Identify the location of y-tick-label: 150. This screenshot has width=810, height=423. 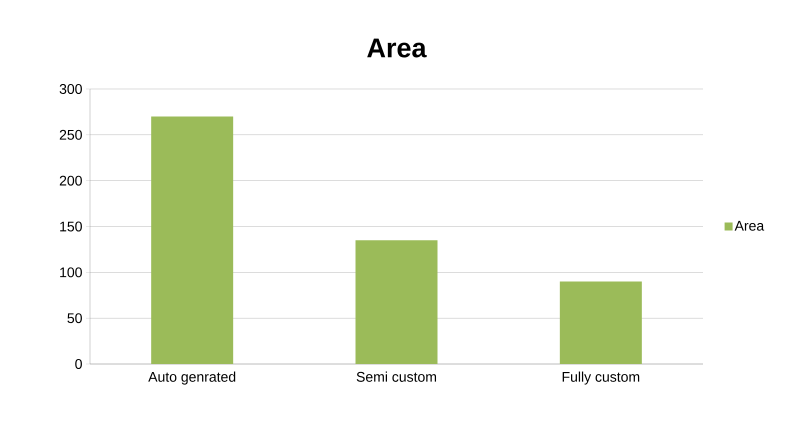
(71, 227).